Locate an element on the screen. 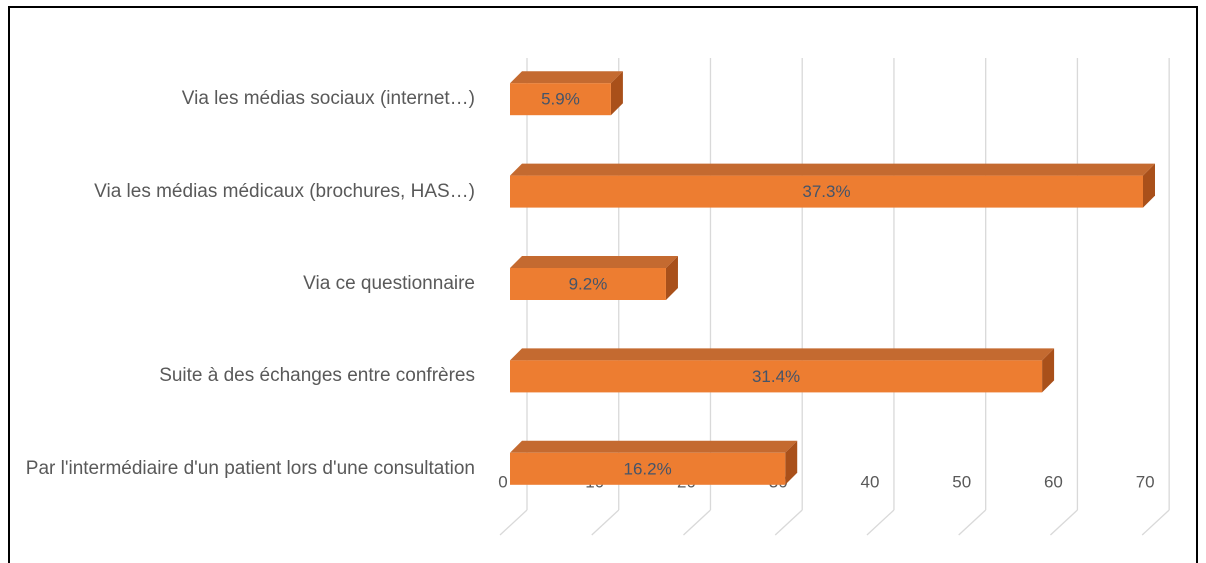  y-tick-label: Via ce questionnaire is located at coordinates (389, 283).